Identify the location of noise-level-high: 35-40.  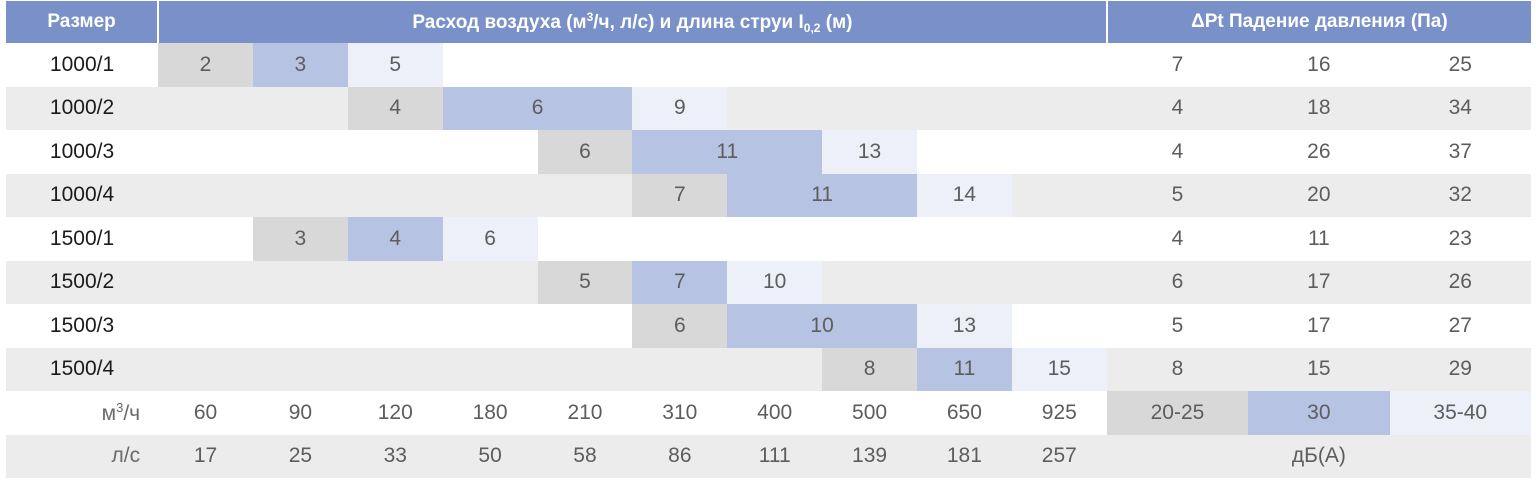
(1460, 413).